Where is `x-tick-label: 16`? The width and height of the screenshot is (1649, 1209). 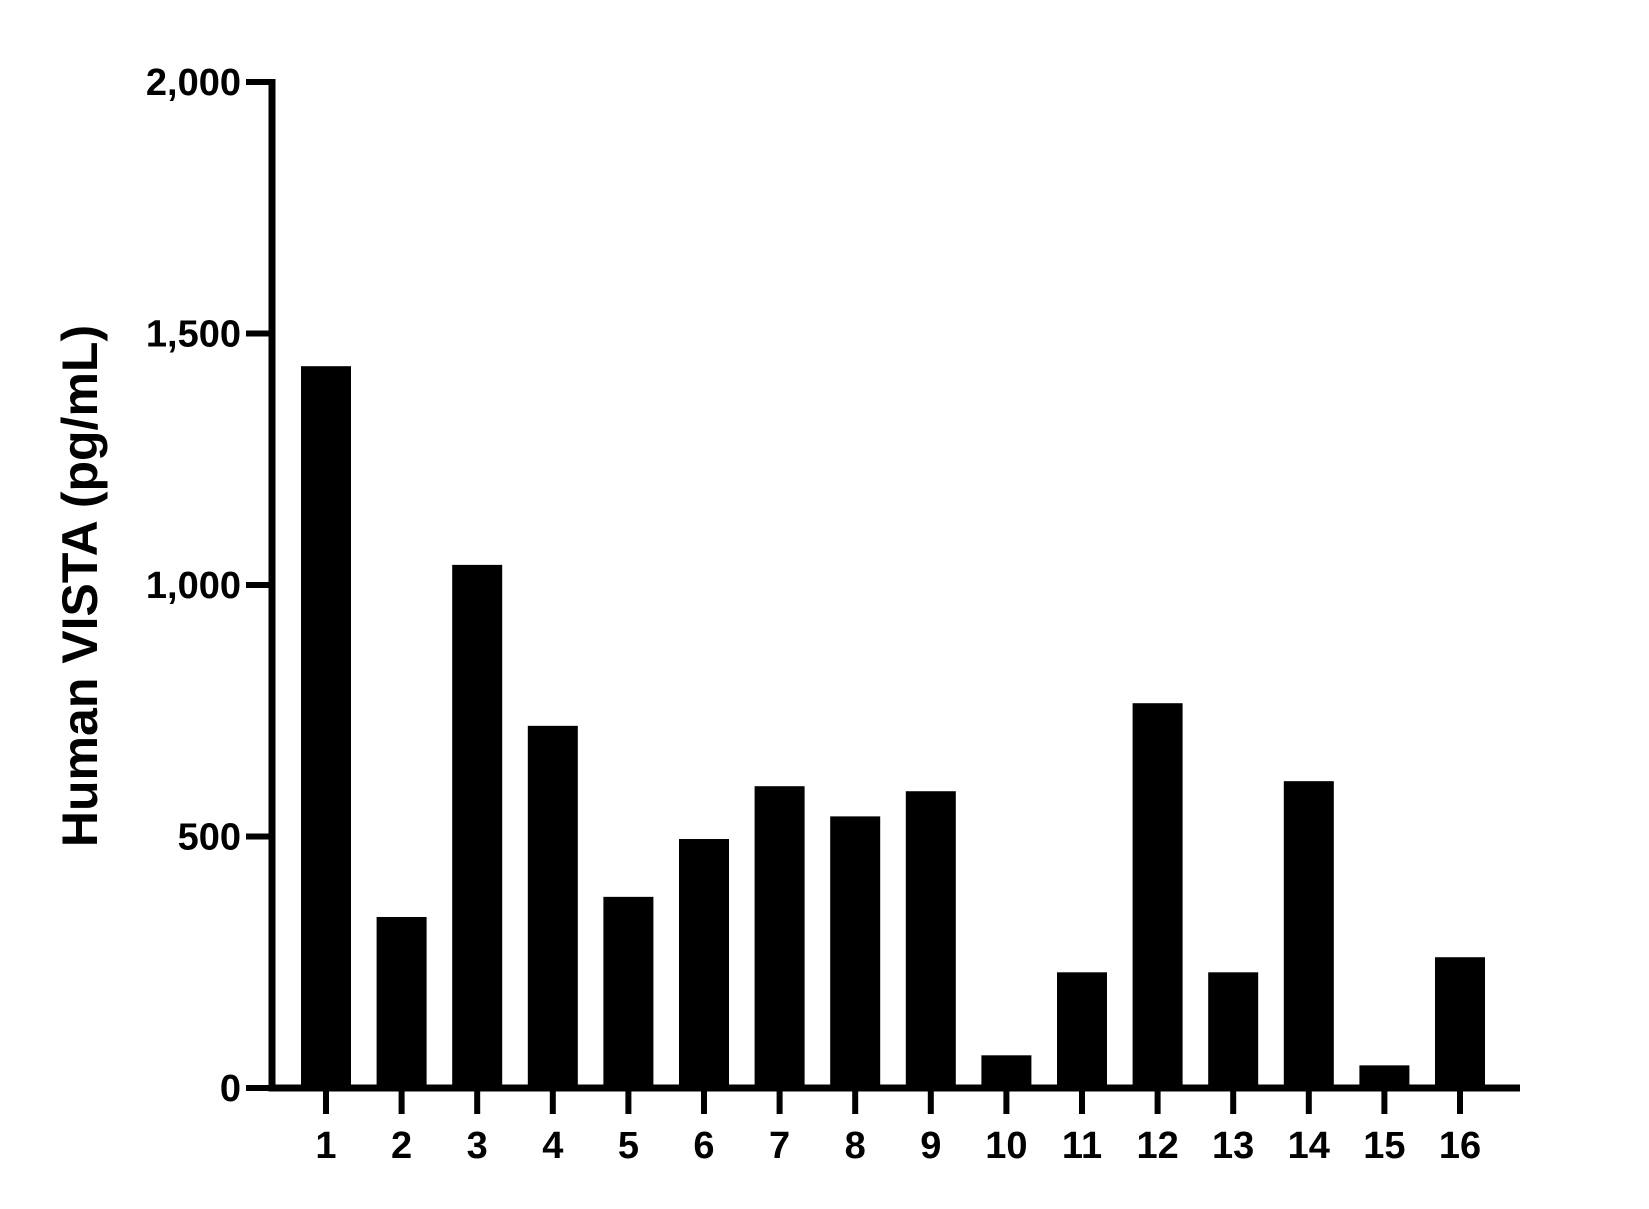
x-tick-label: 16 is located at coordinates (1460, 1146).